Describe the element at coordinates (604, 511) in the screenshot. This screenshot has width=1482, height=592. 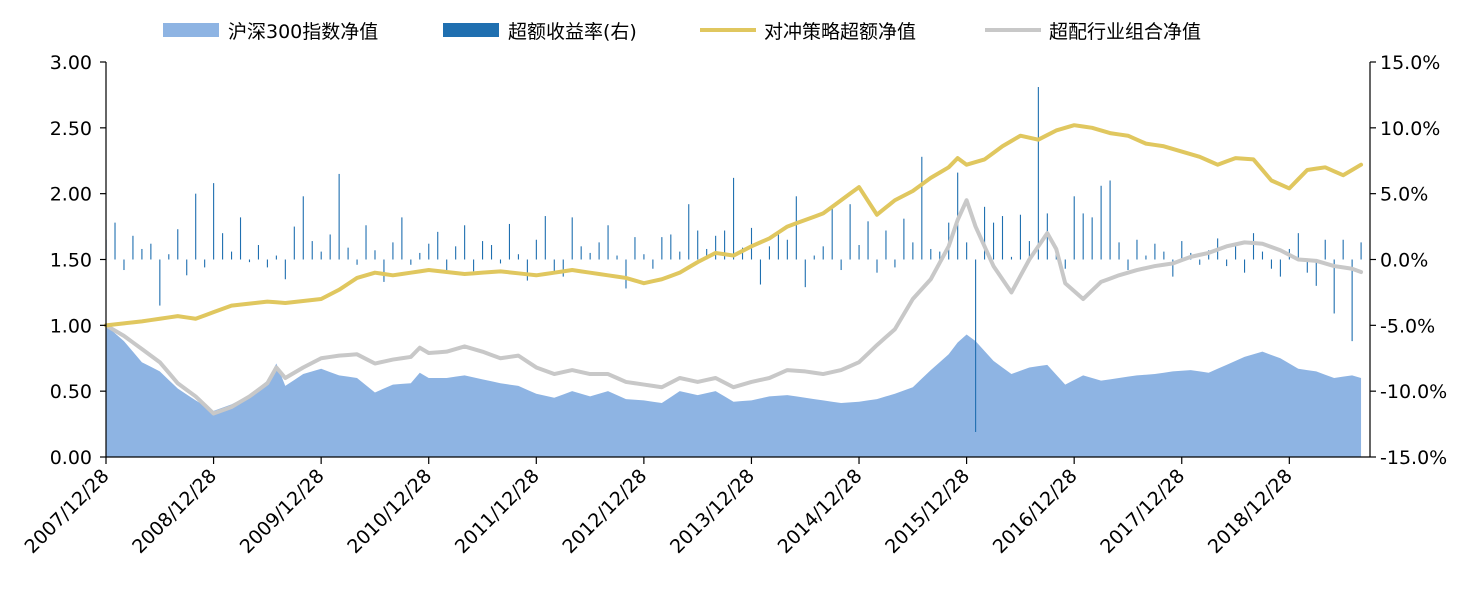
I see `x-tick-label: 2012/12/28` at that location.